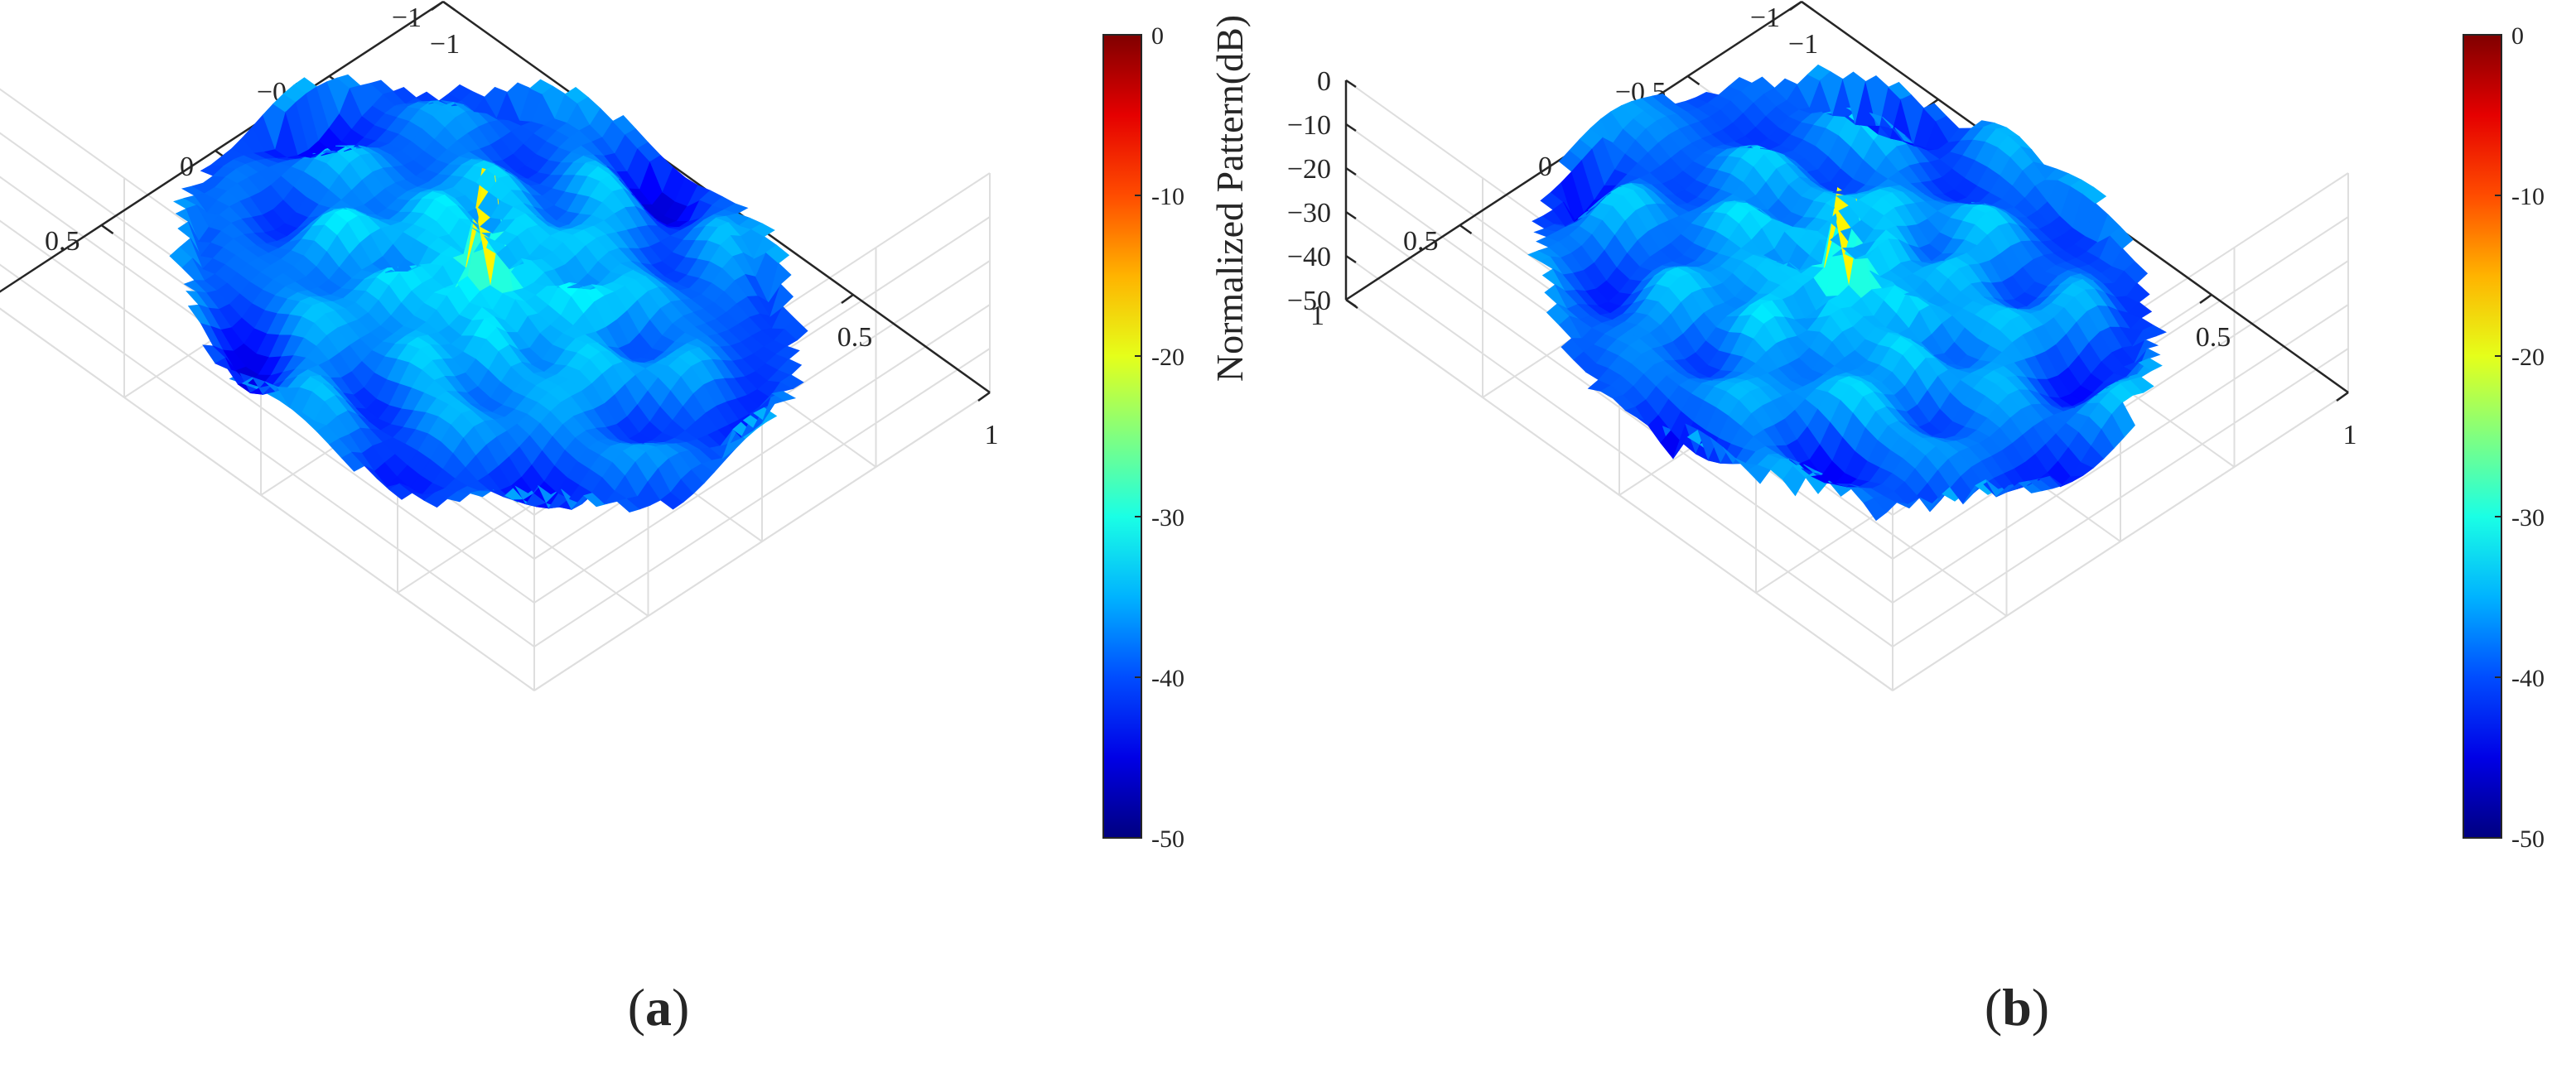  Describe the element at coordinates (1309, 301) in the screenshot. I see `z-tick-label: −50` at that location.